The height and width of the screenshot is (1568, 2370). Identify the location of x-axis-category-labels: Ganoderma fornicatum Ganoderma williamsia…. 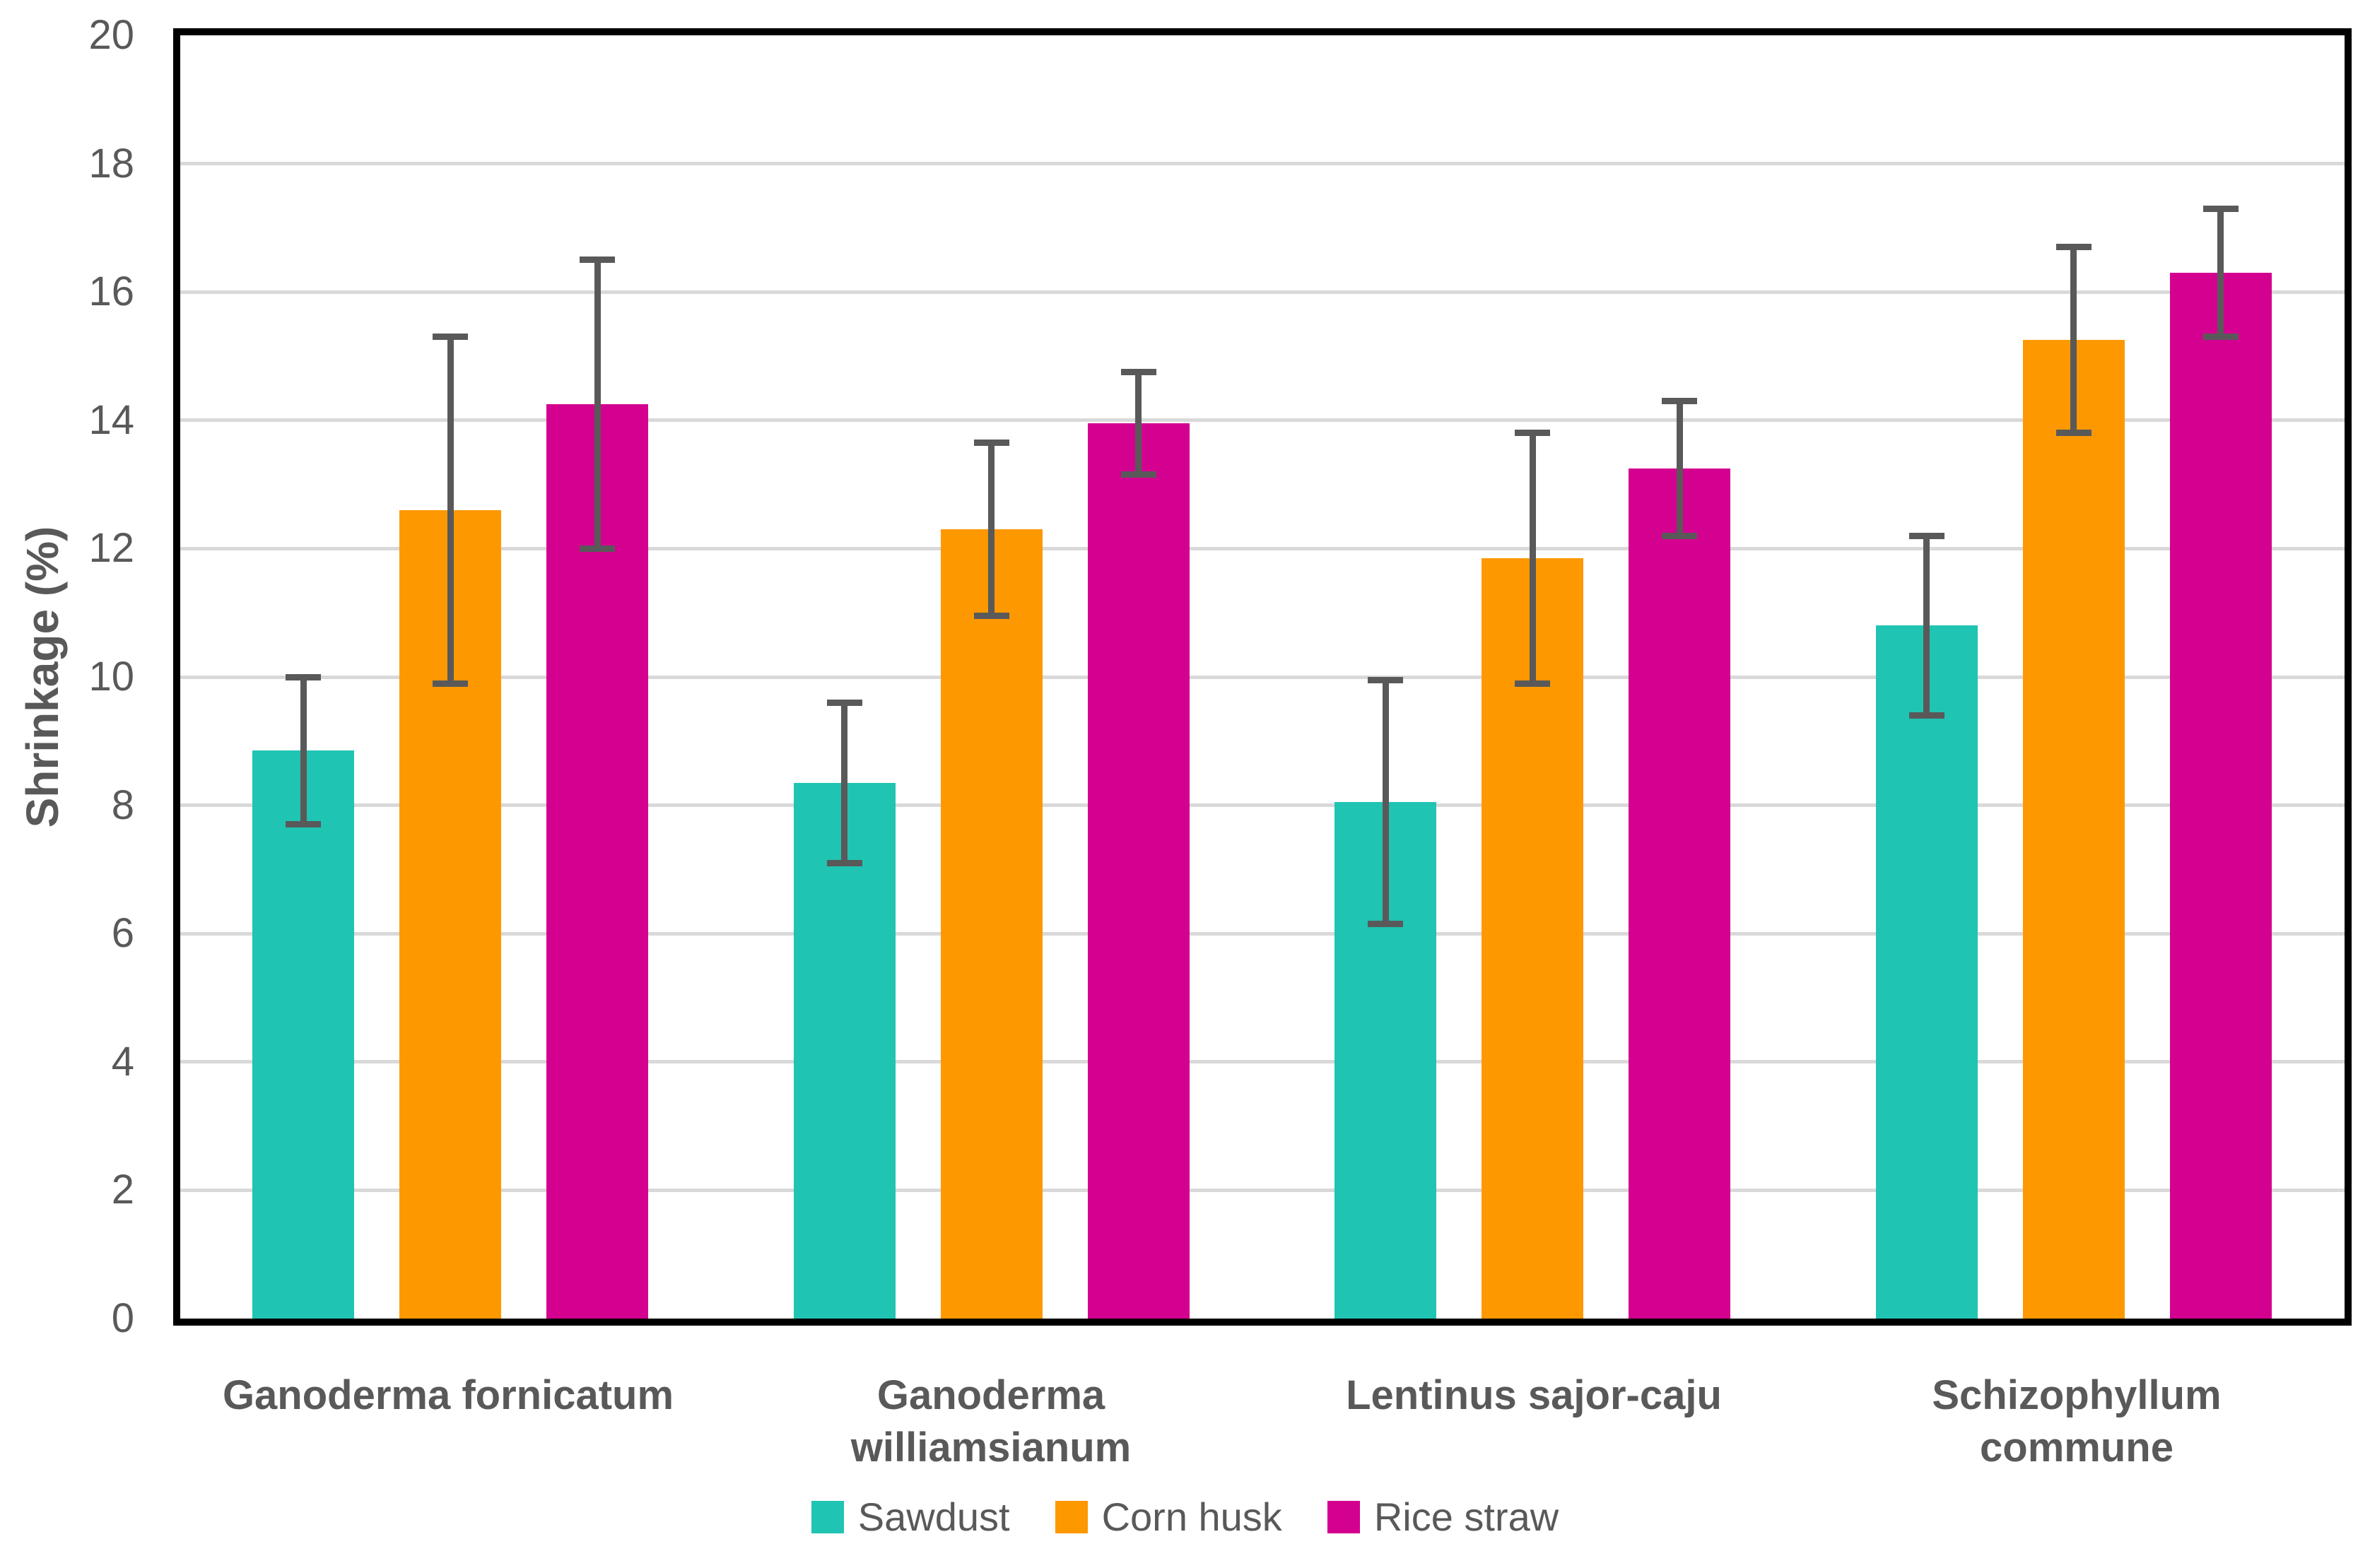
(1263, 1421).